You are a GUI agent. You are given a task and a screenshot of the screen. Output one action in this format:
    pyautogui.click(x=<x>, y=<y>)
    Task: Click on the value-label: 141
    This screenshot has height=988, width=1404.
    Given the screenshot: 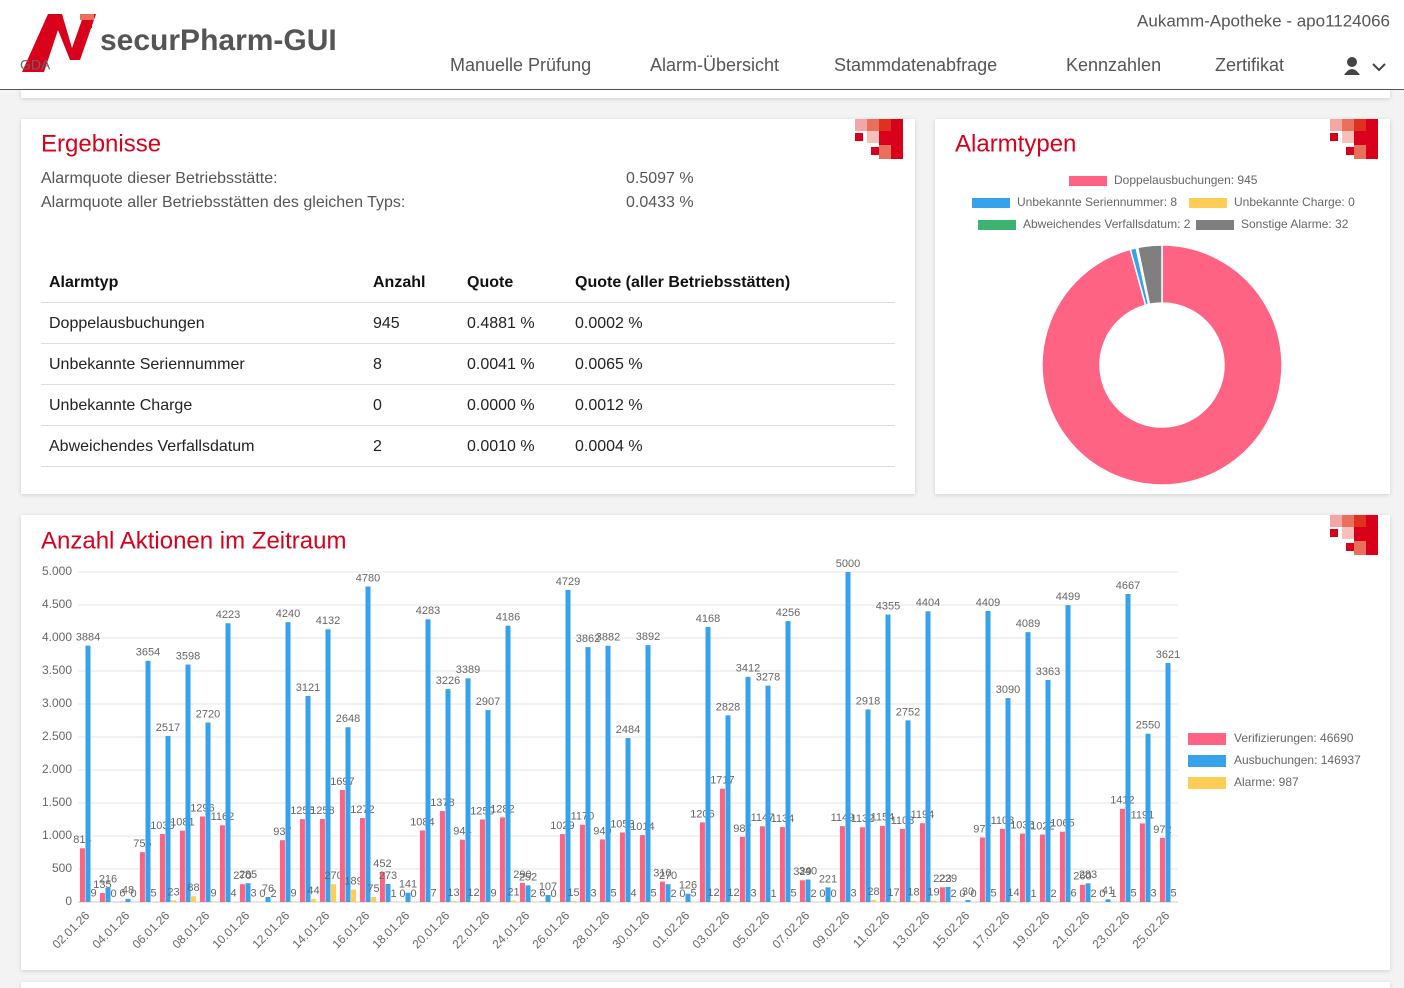 What is the action you would take?
    pyautogui.click(x=408, y=885)
    